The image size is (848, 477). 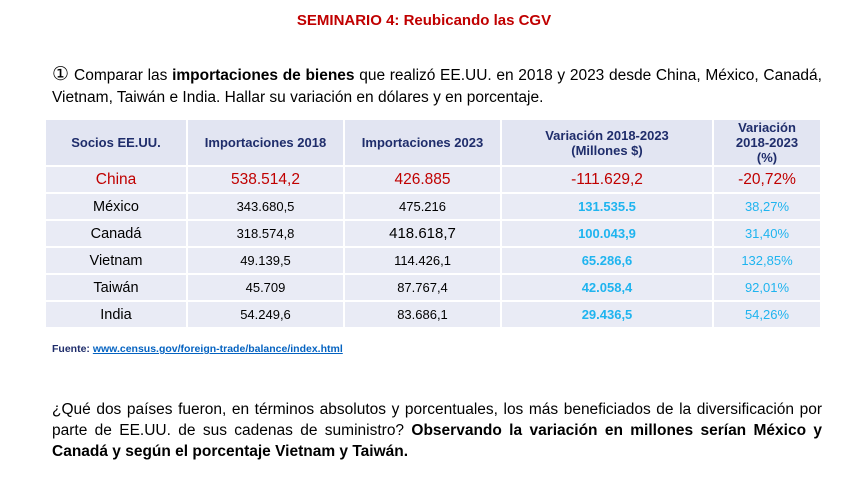 What do you see at coordinates (607, 179) in the screenshot?
I see `variation-millions-cell: -111.629,2` at bounding box center [607, 179].